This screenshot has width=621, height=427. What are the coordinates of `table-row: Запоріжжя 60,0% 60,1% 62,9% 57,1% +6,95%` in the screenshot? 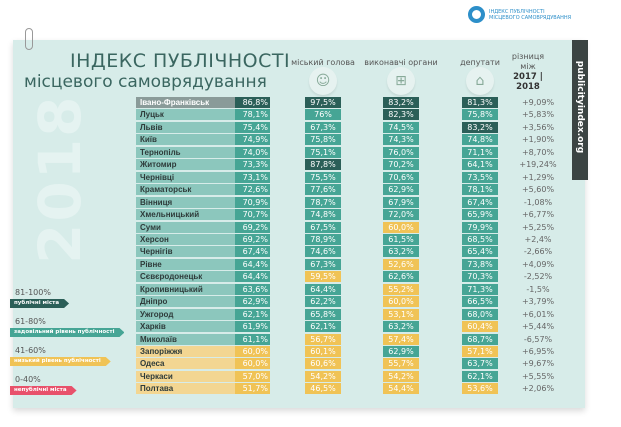 It's located at (346, 351).